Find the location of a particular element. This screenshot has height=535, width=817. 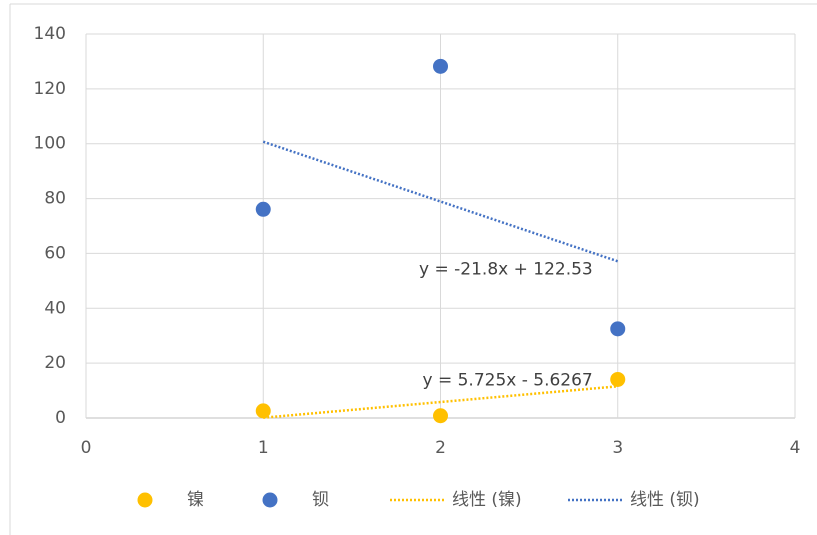

trendline-equation: y = 5.725x - 5.6267 is located at coordinates (507, 380).